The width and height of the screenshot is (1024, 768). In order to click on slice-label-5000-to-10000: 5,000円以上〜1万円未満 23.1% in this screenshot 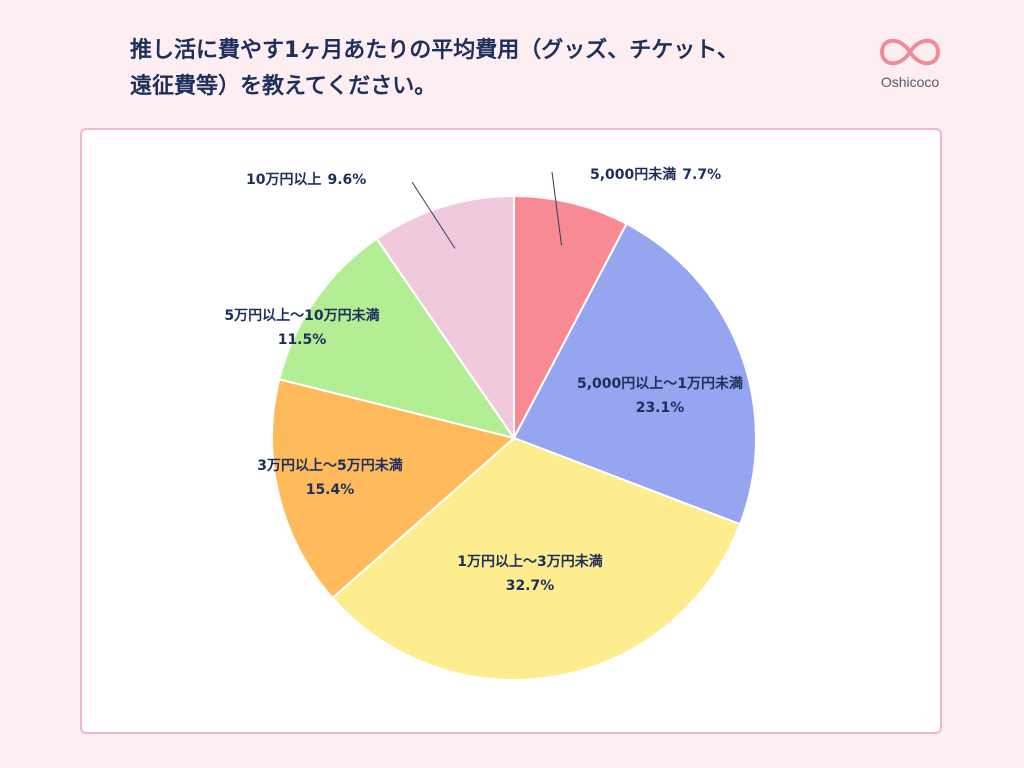, I will do `click(660, 396)`.